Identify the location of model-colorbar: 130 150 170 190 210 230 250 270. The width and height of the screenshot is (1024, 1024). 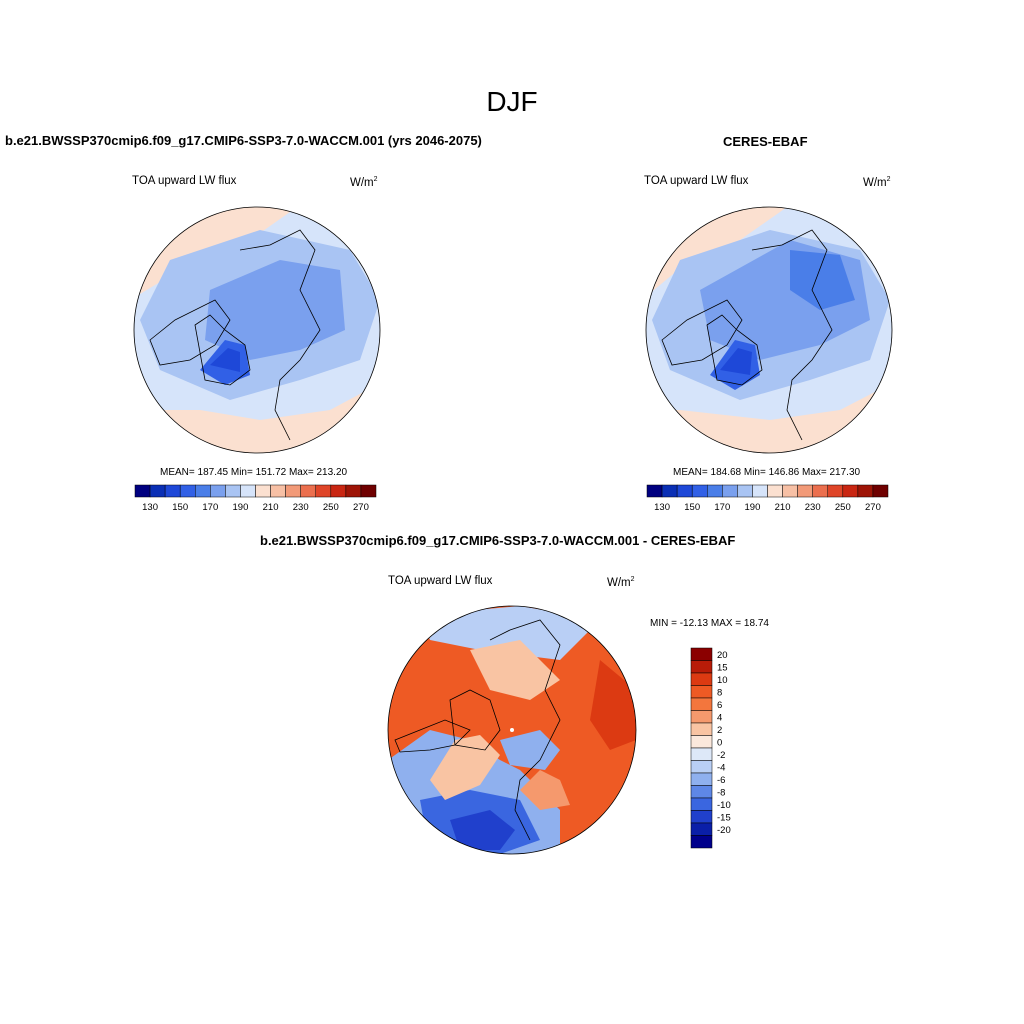
(255, 498).